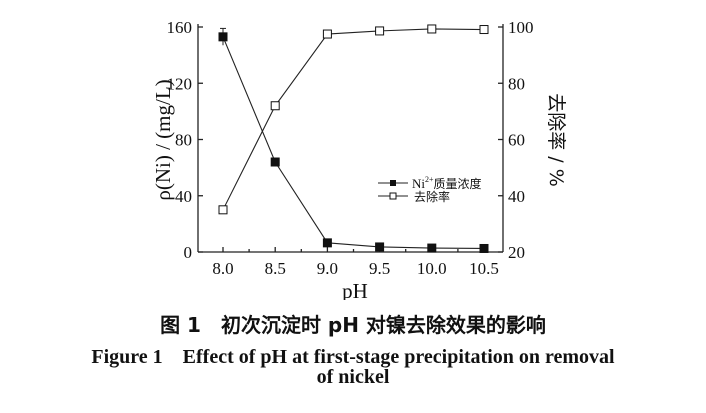  I want to click on x-tick-label: 9.5, so click(379, 268).